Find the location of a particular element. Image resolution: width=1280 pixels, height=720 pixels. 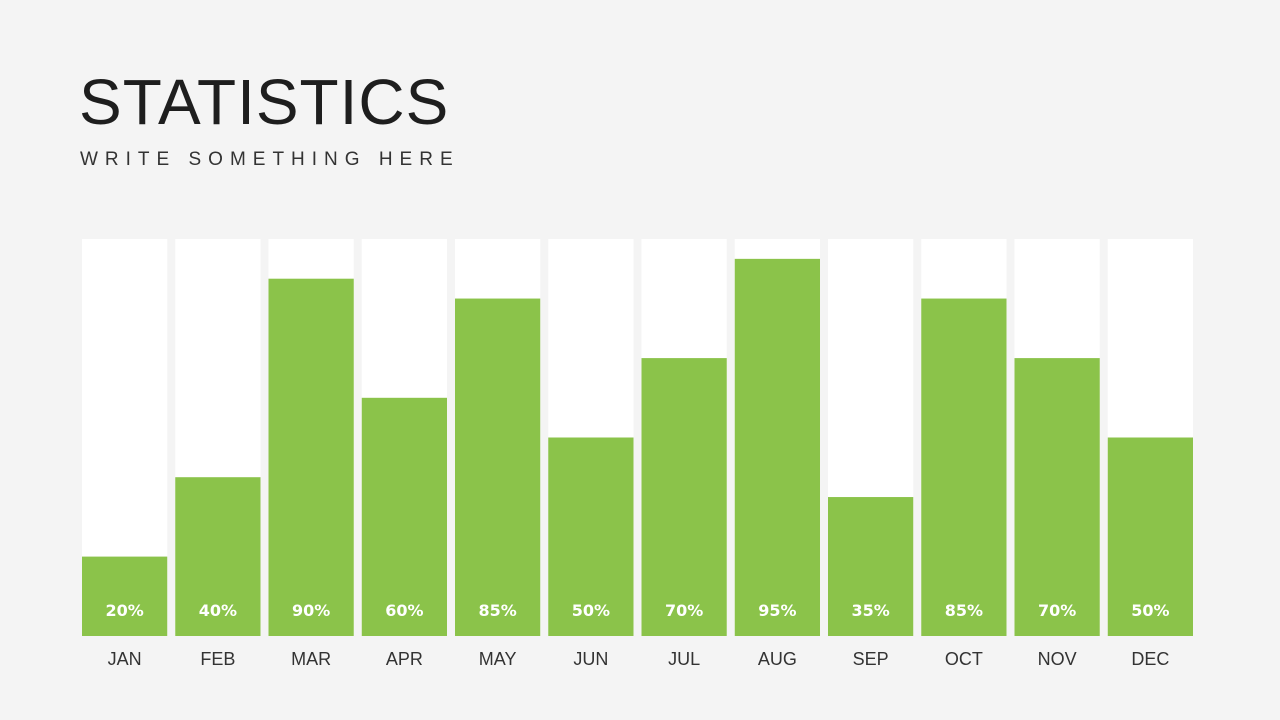

data-label-aug: 95% is located at coordinates (777, 610).